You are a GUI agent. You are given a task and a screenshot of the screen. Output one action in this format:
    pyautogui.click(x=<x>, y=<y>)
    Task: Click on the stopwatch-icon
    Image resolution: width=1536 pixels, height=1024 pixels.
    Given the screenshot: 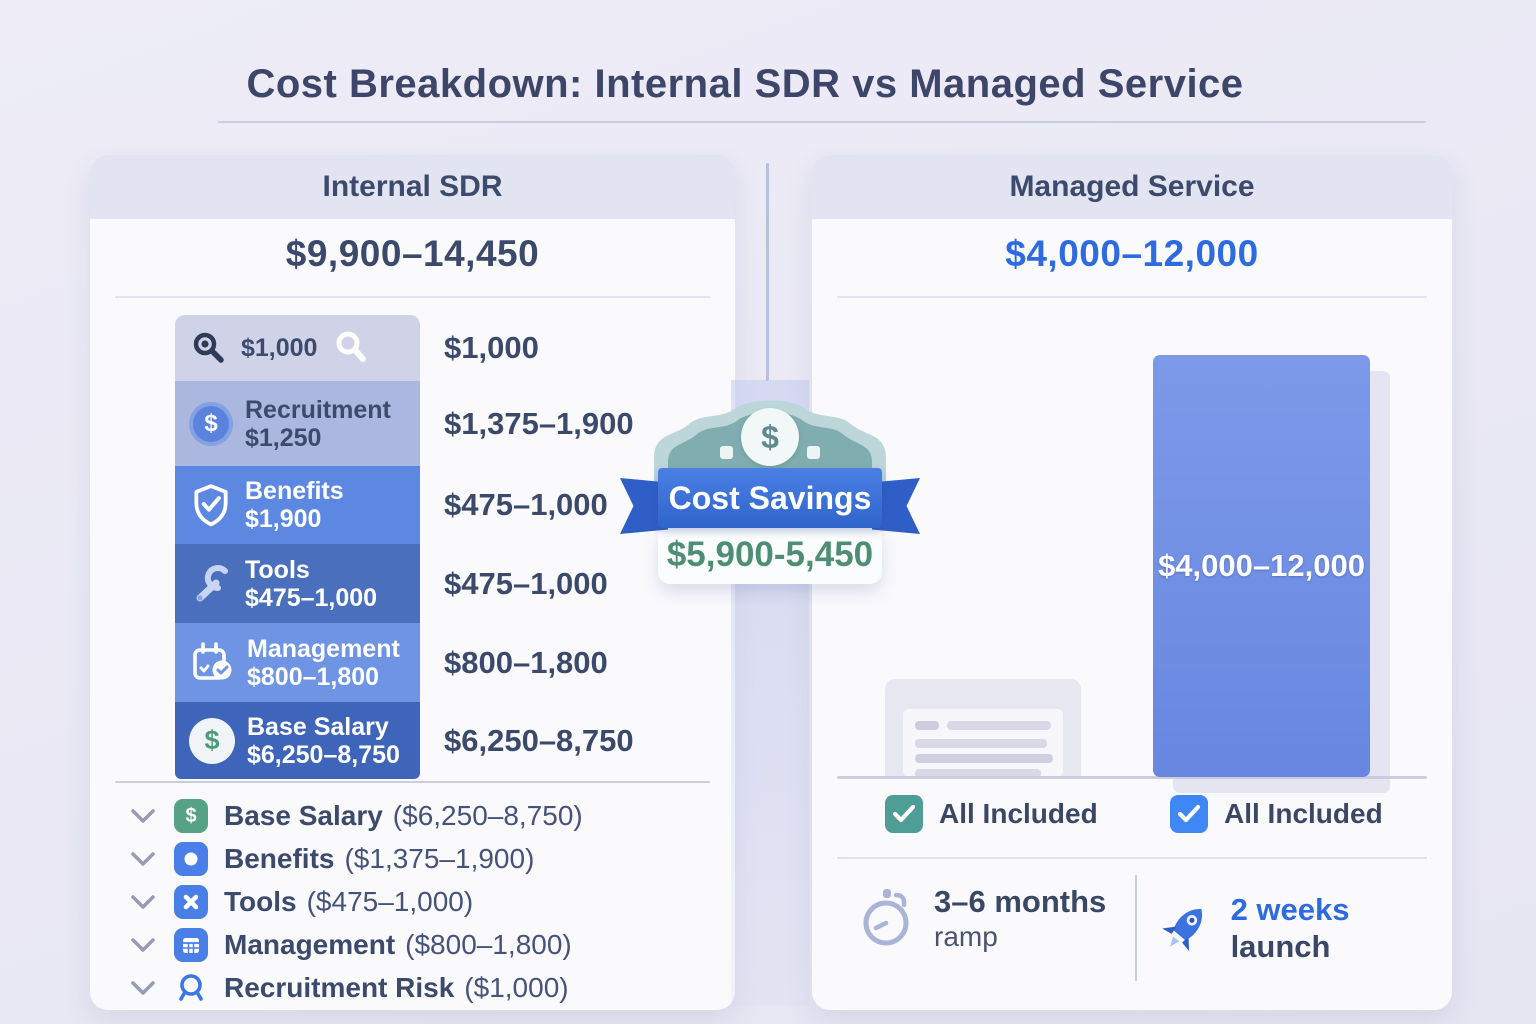 What is the action you would take?
    pyautogui.click(x=886, y=917)
    